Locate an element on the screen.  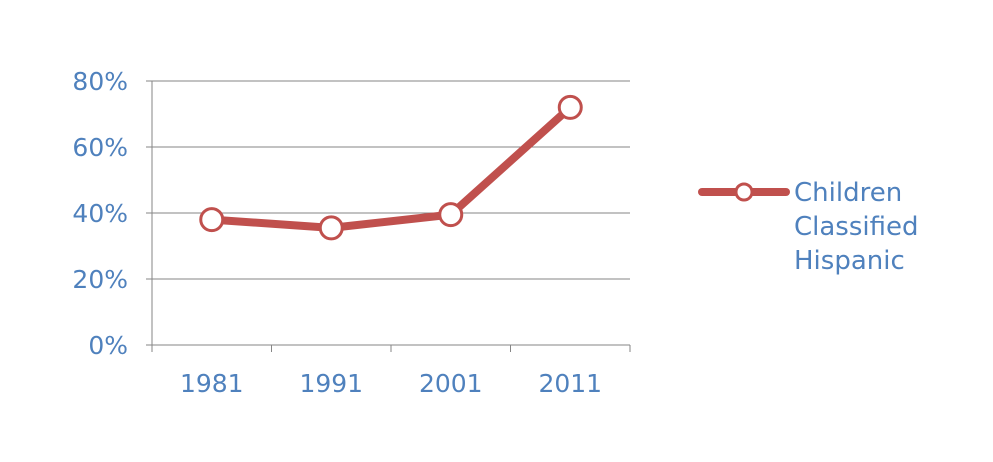
y-axis-tick-labels: 0% 20% 40% 60% 80% is located at coordinates (100, 213).